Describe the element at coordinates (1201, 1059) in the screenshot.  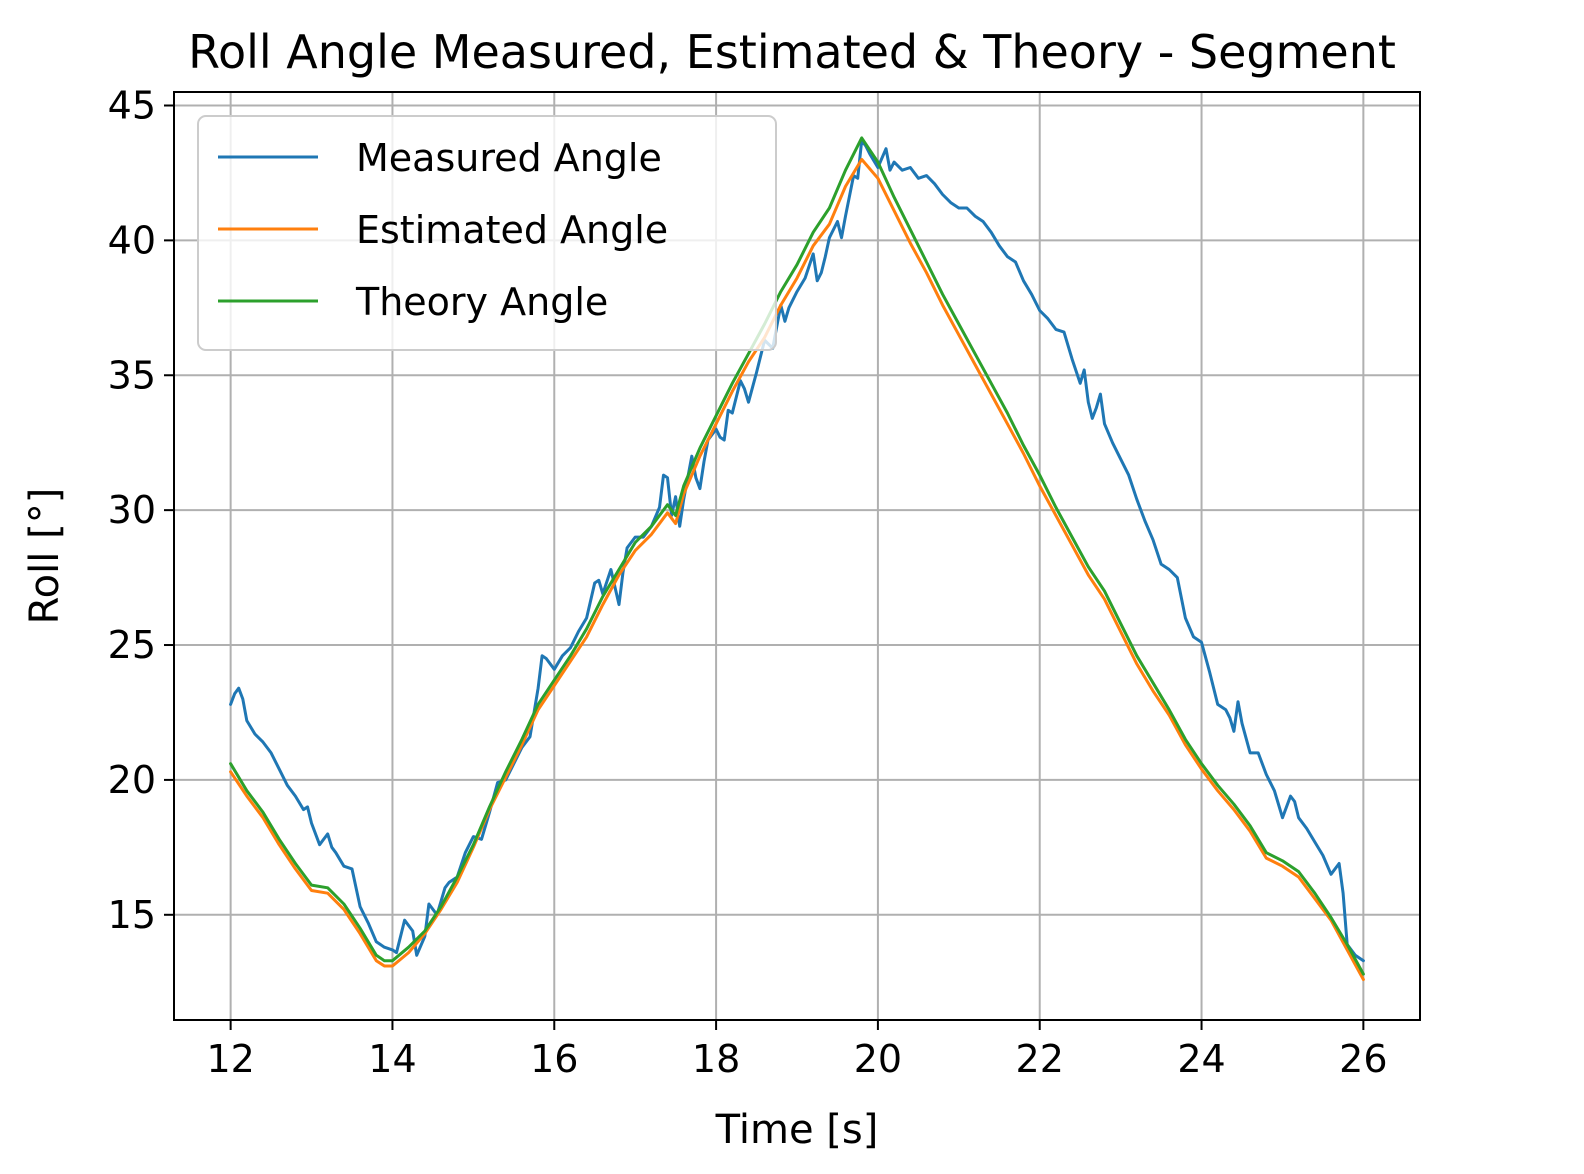
I see `x-tick-label: 24` at that location.